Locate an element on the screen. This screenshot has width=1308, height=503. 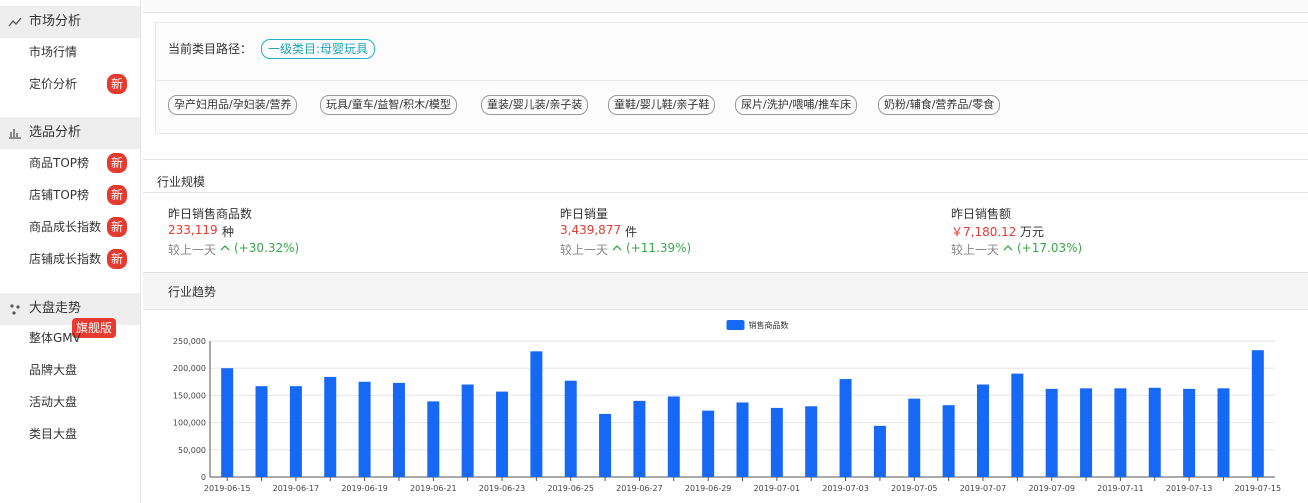
section-title: 行业规模 is located at coordinates (181, 182).